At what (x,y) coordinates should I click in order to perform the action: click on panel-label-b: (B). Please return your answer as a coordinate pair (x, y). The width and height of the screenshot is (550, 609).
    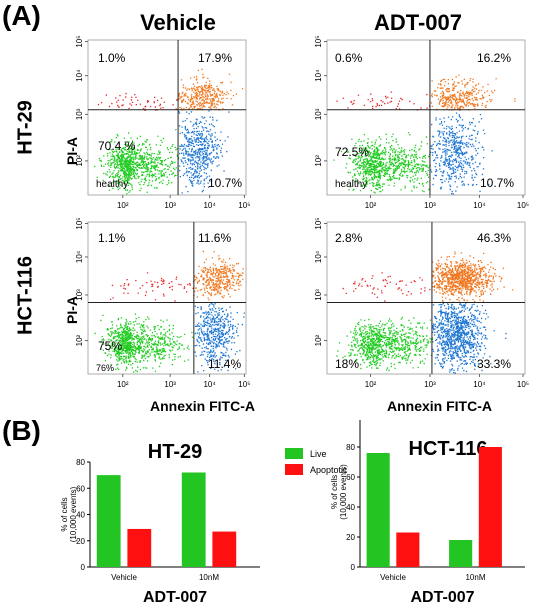
    Looking at the image, I should click on (21, 430).